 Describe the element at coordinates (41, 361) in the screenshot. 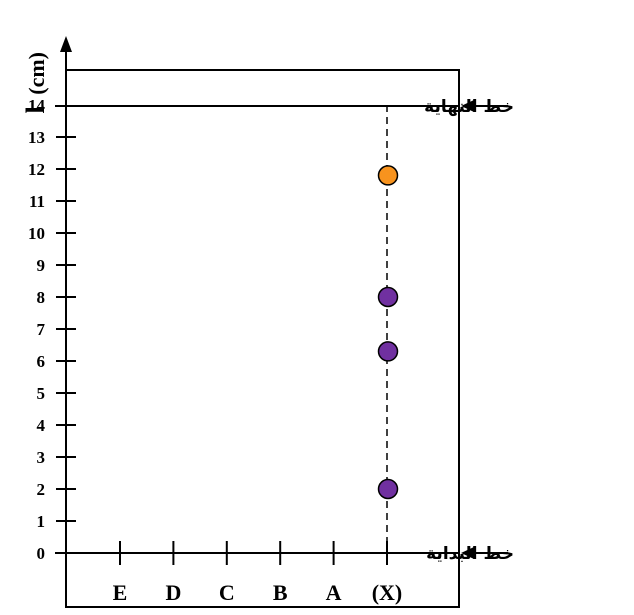

I see `y-tick-label: 6` at that location.